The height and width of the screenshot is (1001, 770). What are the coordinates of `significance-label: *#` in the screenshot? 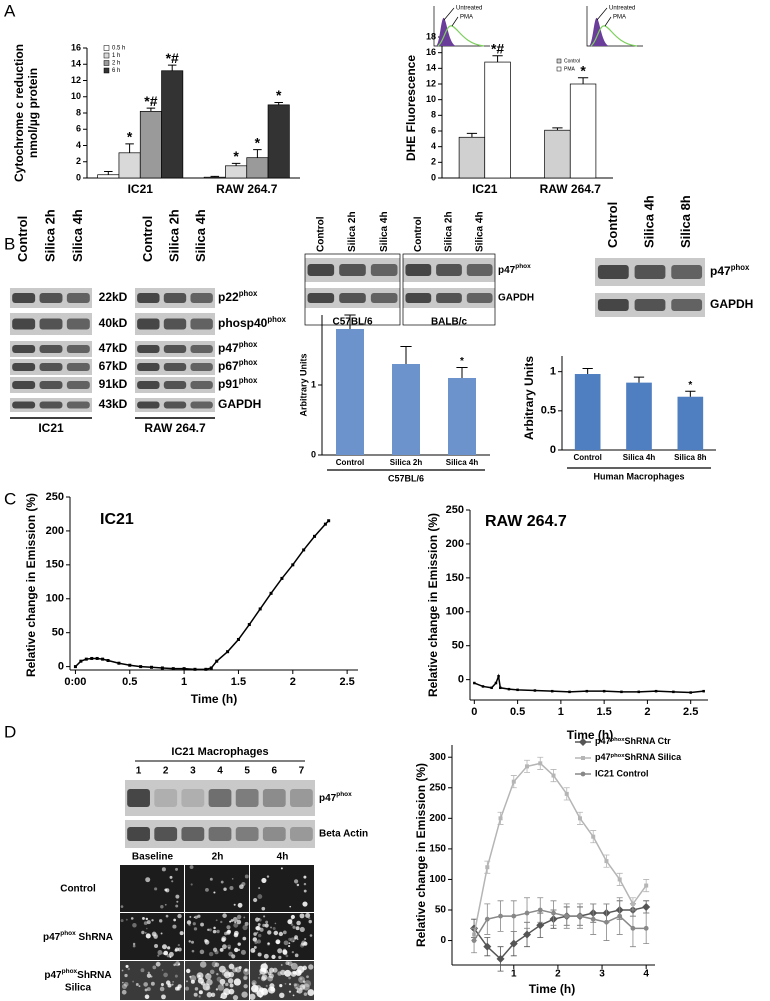 It's located at (172, 58).